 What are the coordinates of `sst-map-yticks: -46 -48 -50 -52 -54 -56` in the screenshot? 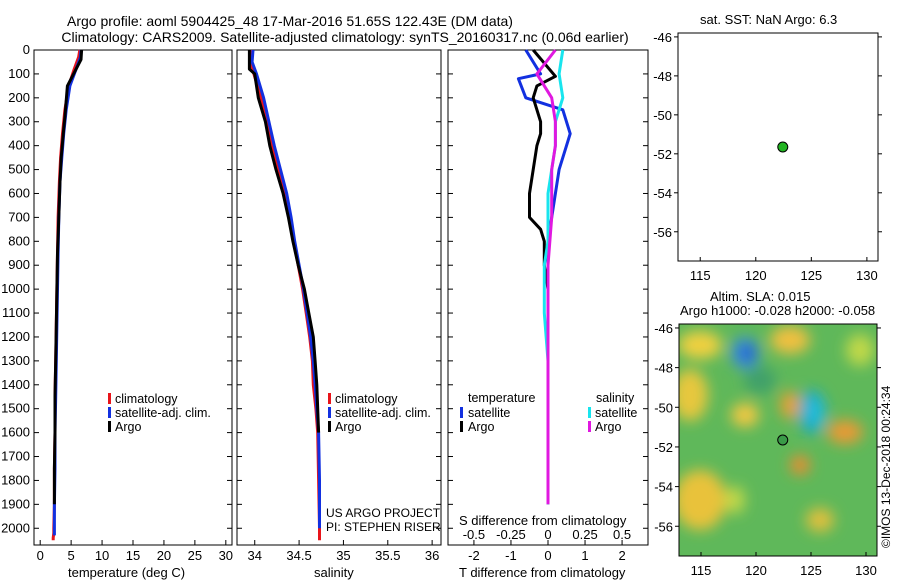 It's located at (767, 135).